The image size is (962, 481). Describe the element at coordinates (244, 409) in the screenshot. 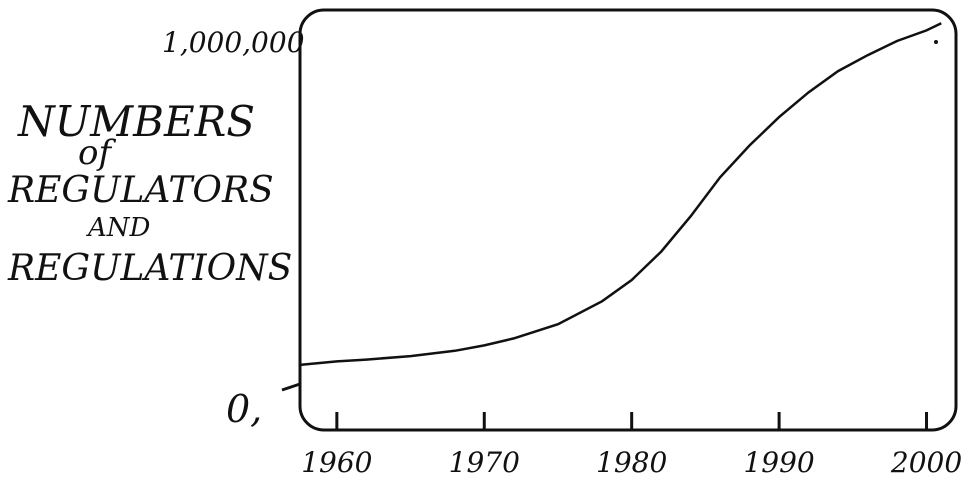

I see `y-tick-label-zero: 0,` at that location.